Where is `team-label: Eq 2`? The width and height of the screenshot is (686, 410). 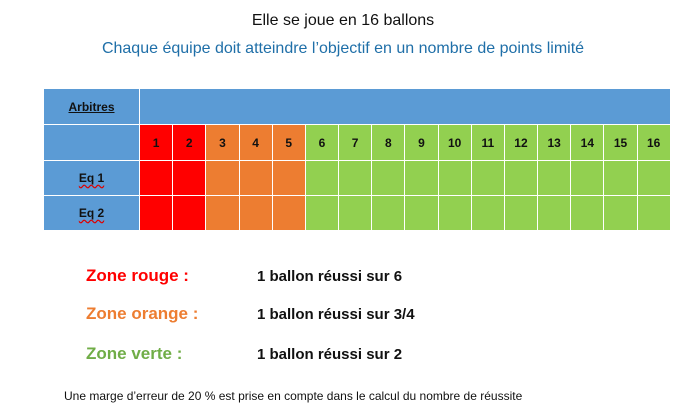
team-label: Eq 2 is located at coordinates (91, 213).